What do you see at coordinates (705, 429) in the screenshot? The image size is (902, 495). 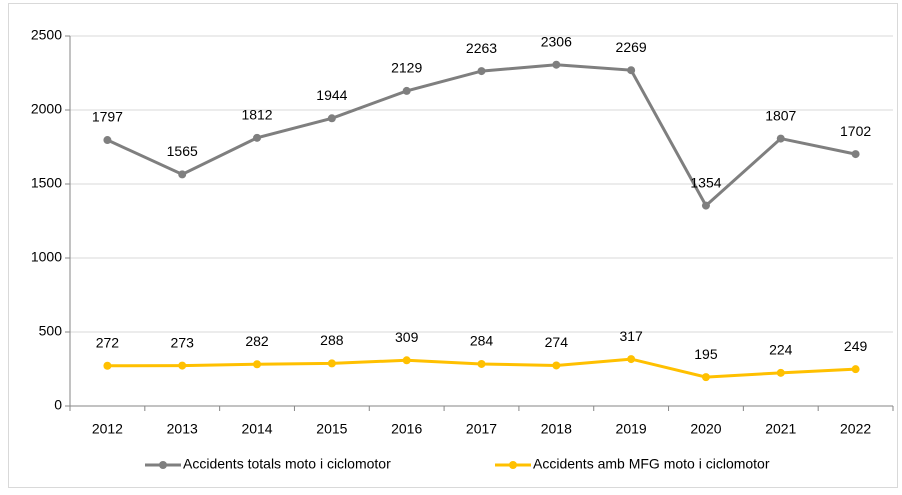 I see `x-tick-label: 2020` at bounding box center [705, 429].